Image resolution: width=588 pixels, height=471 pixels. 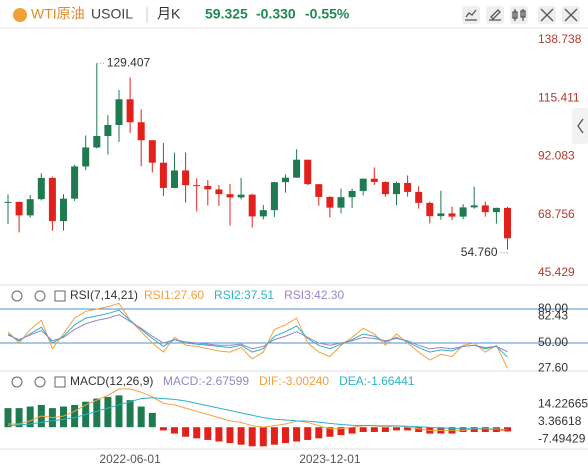 What do you see at coordinates (104, 295) in the screenshot?
I see `indicator-title: RSI(7,14,21)` at bounding box center [104, 295].